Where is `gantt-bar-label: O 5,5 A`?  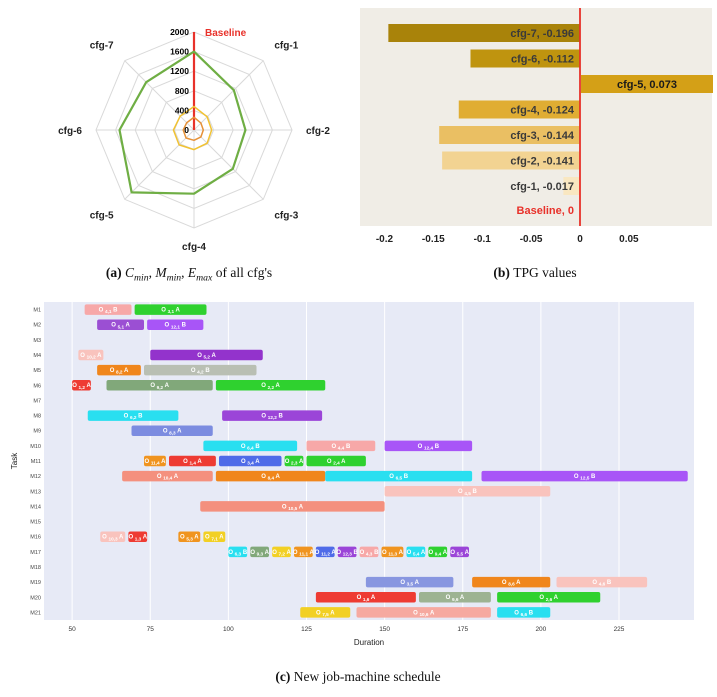
gantt-bar-label: O 5,5 A is located at coordinates (459, 552).